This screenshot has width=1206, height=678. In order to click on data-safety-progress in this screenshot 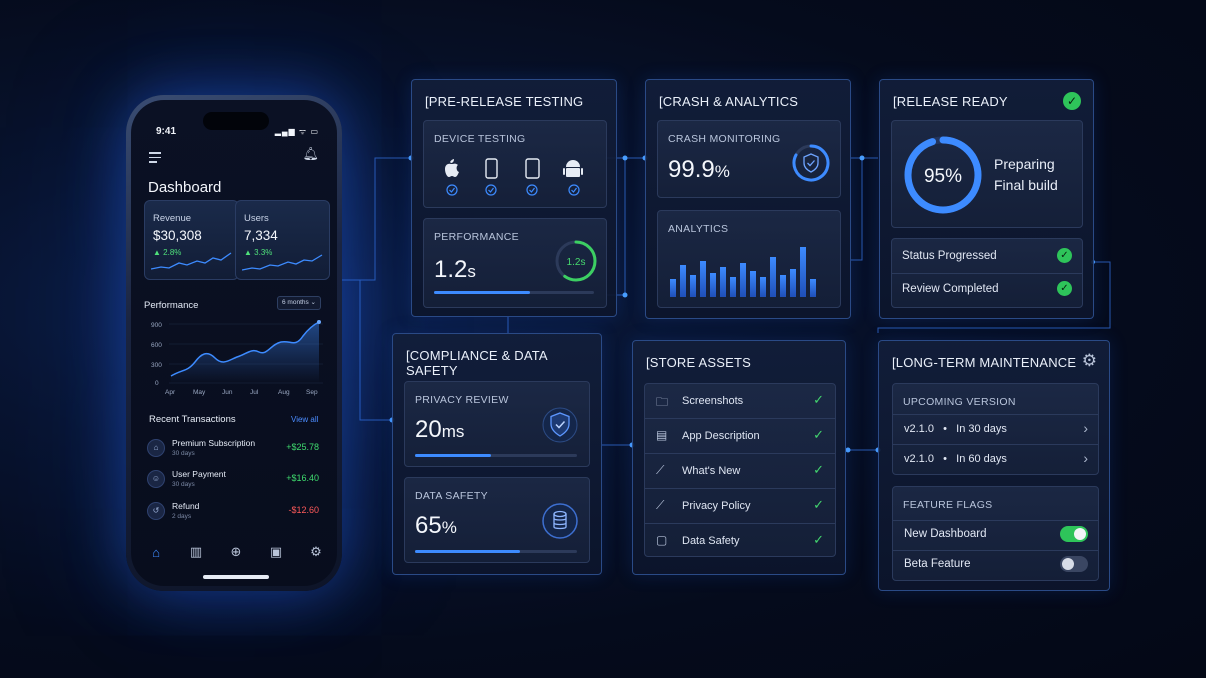, I will do `click(496, 551)`.